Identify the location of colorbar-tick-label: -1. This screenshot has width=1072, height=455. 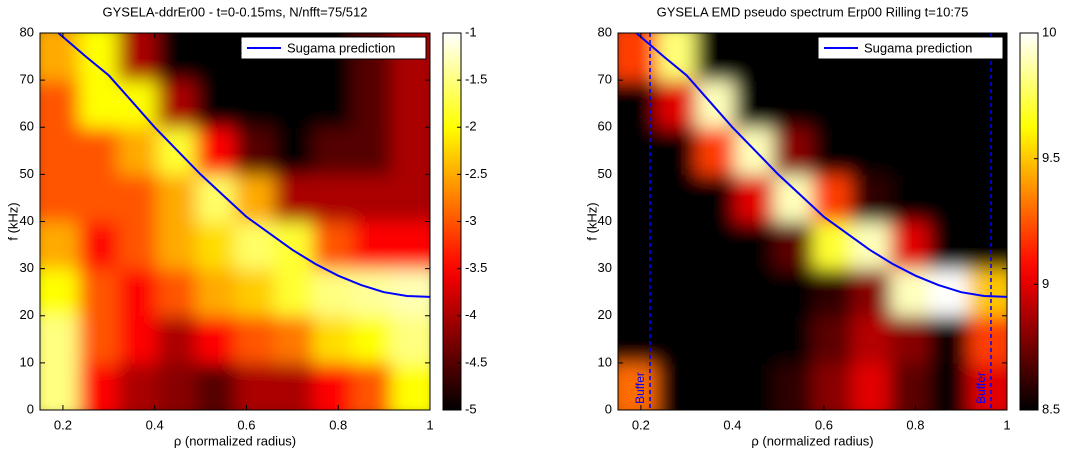
(471, 31).